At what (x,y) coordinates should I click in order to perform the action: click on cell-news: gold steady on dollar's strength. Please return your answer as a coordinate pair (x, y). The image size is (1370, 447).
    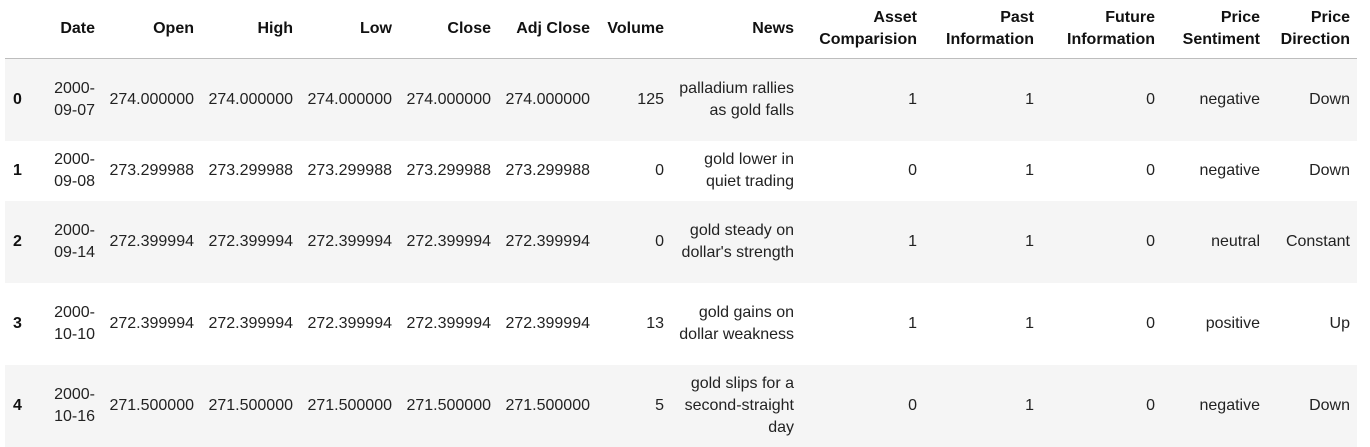
    Looking at the image, I should click on (737, 241).